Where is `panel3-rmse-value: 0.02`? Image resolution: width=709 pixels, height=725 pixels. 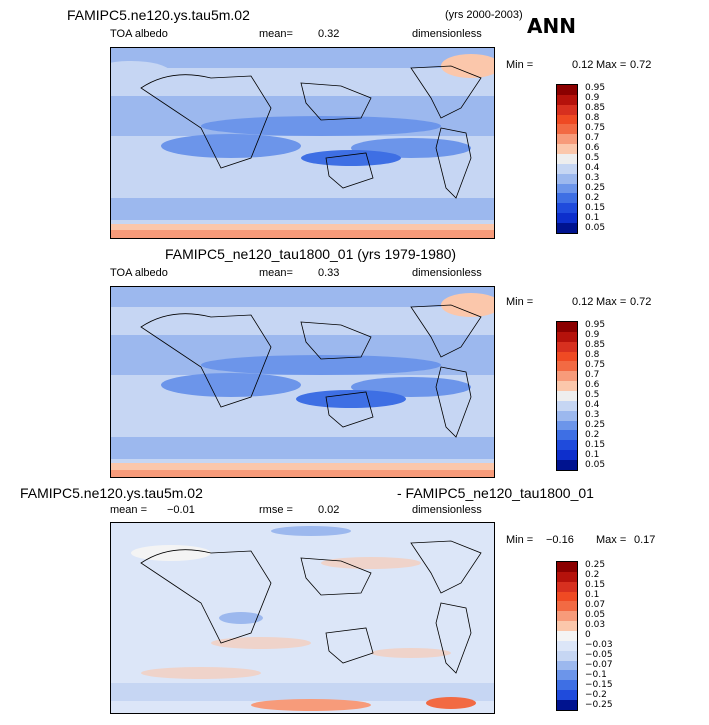 panel3-rmse-value: 0.02 is located at coordinates (329, 510).